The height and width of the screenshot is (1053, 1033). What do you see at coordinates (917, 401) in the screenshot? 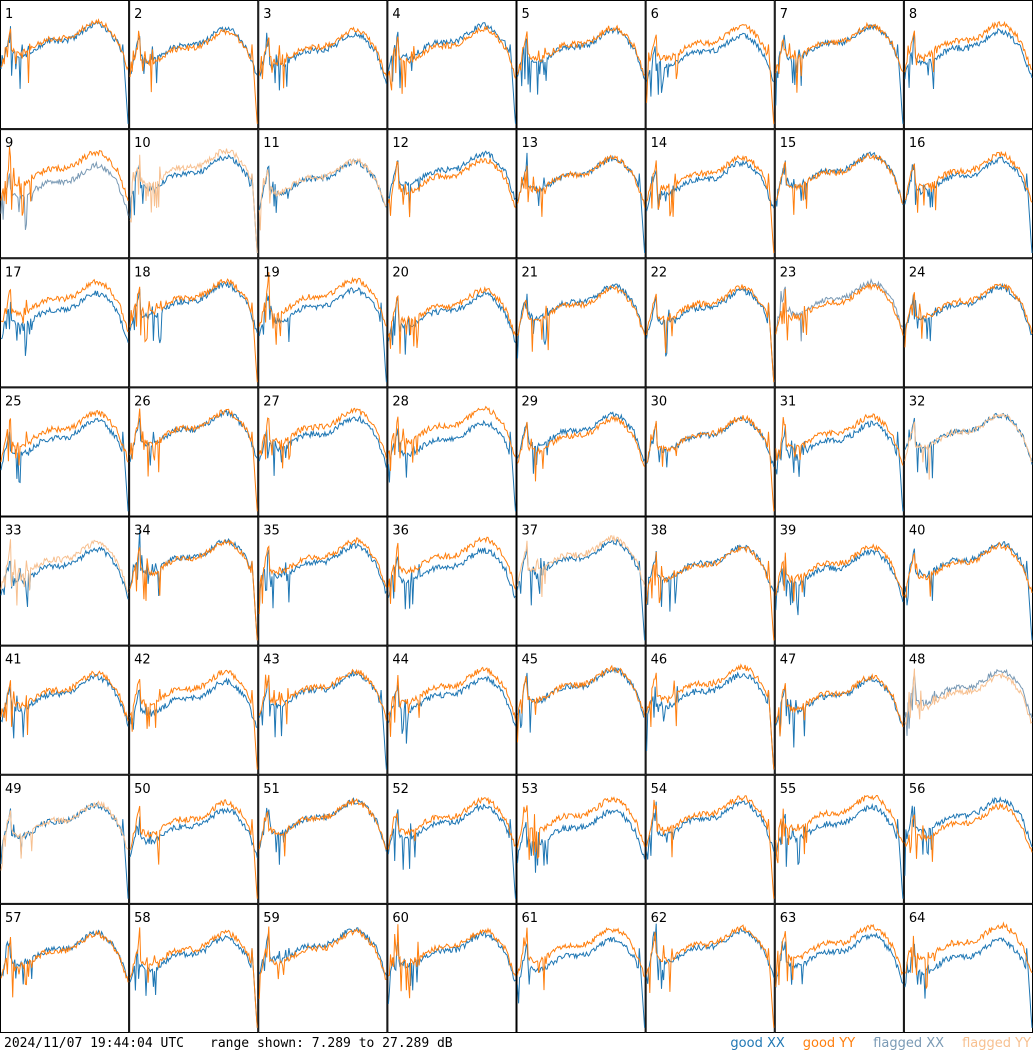
I see `panel-label: 32` at bounding box center [917, 401].